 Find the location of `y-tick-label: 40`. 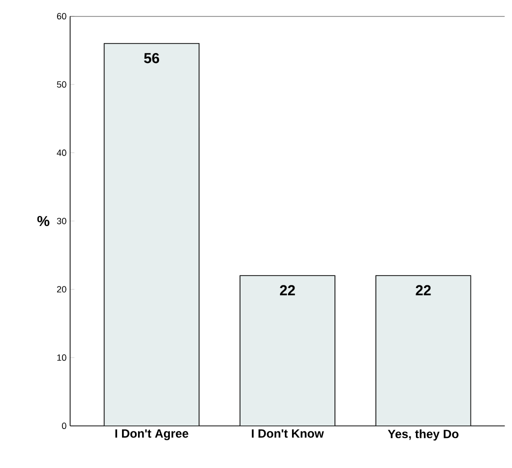

y-tick-label: 40 is located at coordinates (61, 153).